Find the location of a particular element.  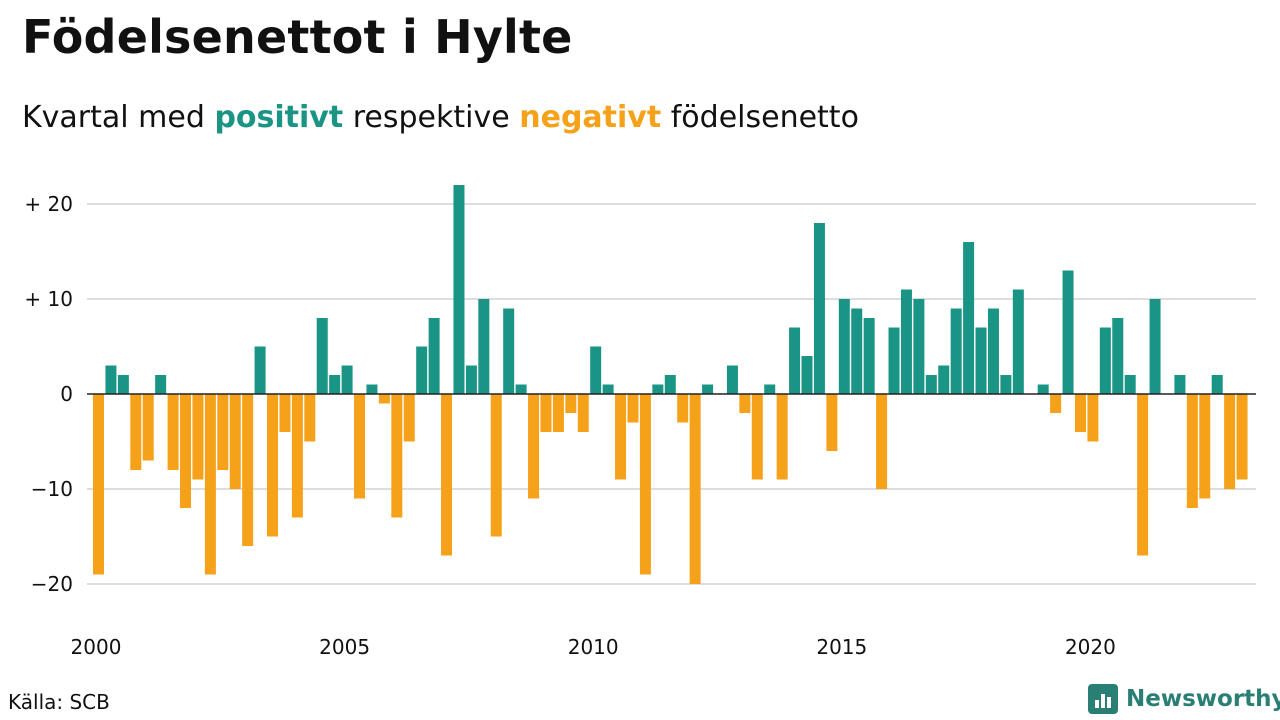

x-tick-label: 2005 is located at coordinates (344, 647).